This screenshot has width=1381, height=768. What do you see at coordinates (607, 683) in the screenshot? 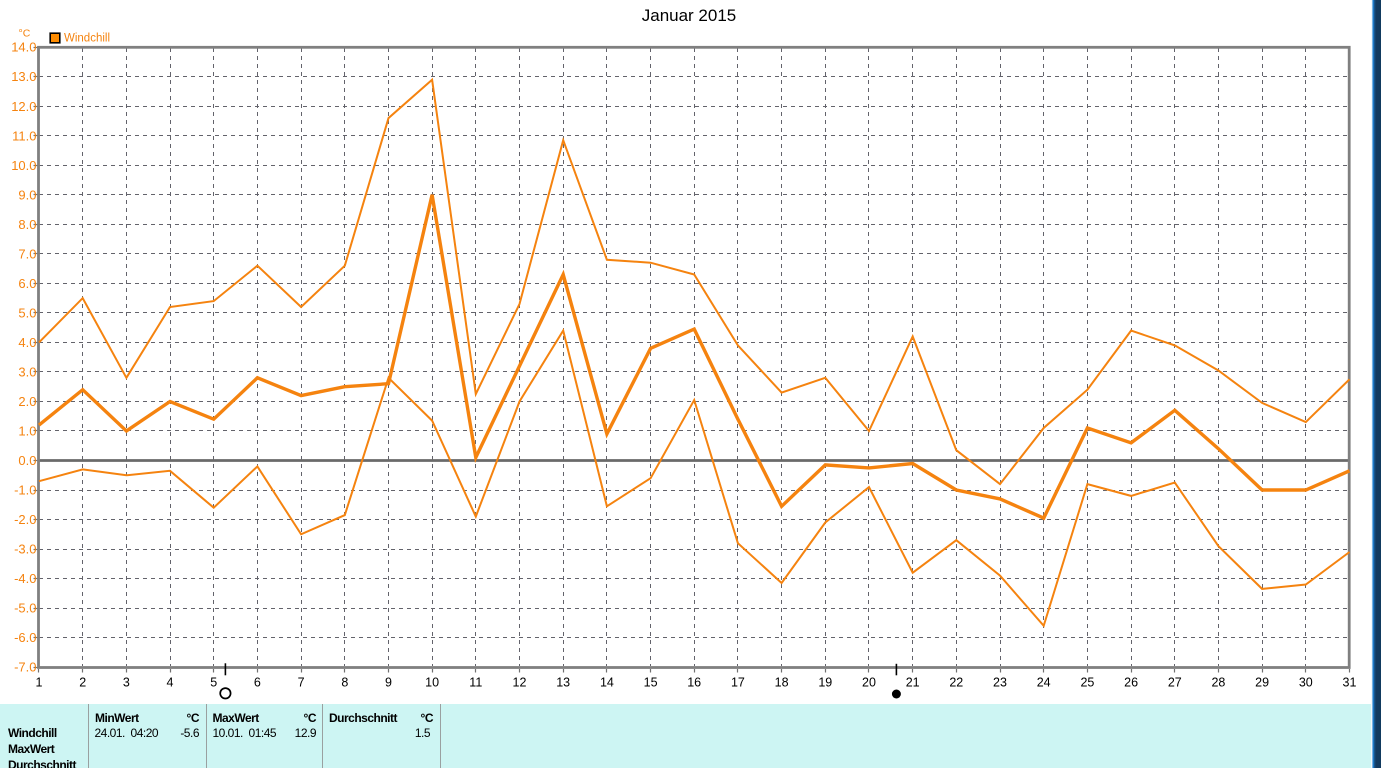
I see `svg-text: 14` at bounding box center [607, 683].